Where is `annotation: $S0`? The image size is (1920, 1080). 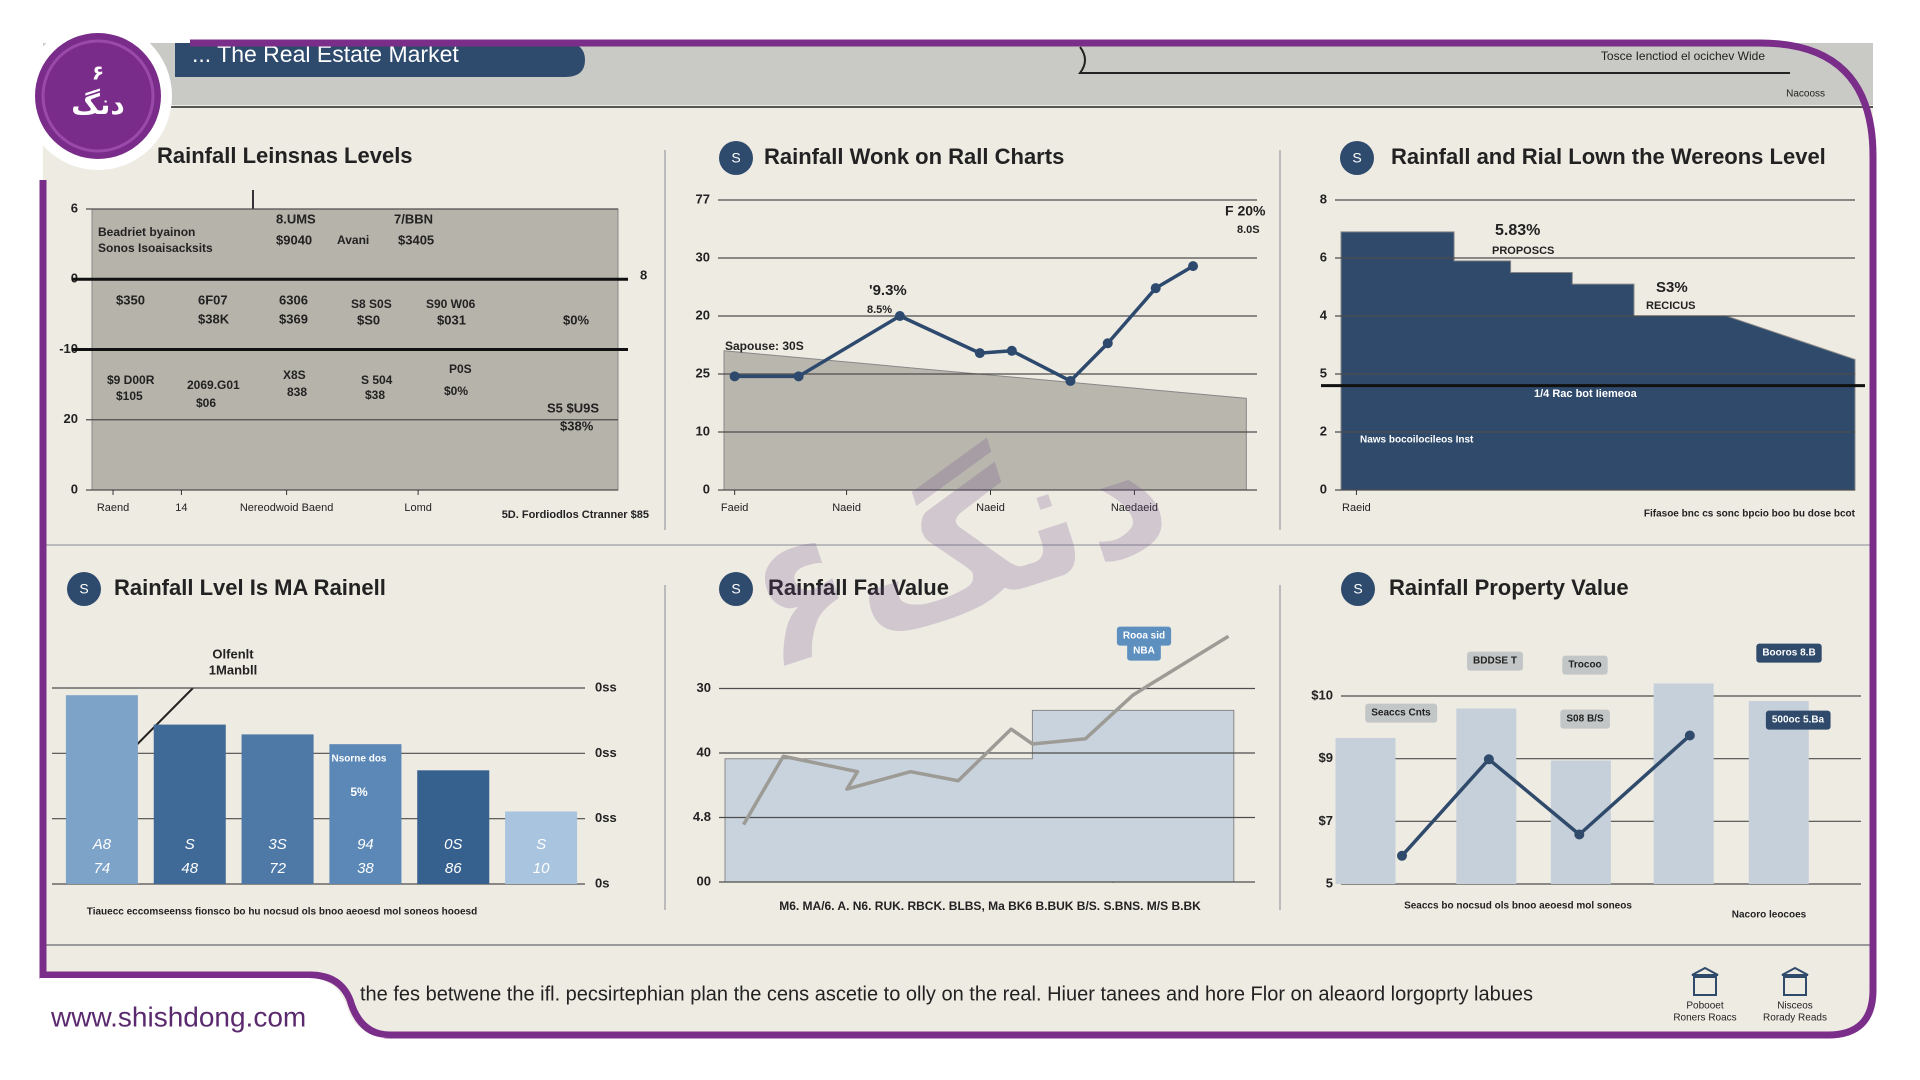 annotation: $S0 is located at coordinates (368, 319).